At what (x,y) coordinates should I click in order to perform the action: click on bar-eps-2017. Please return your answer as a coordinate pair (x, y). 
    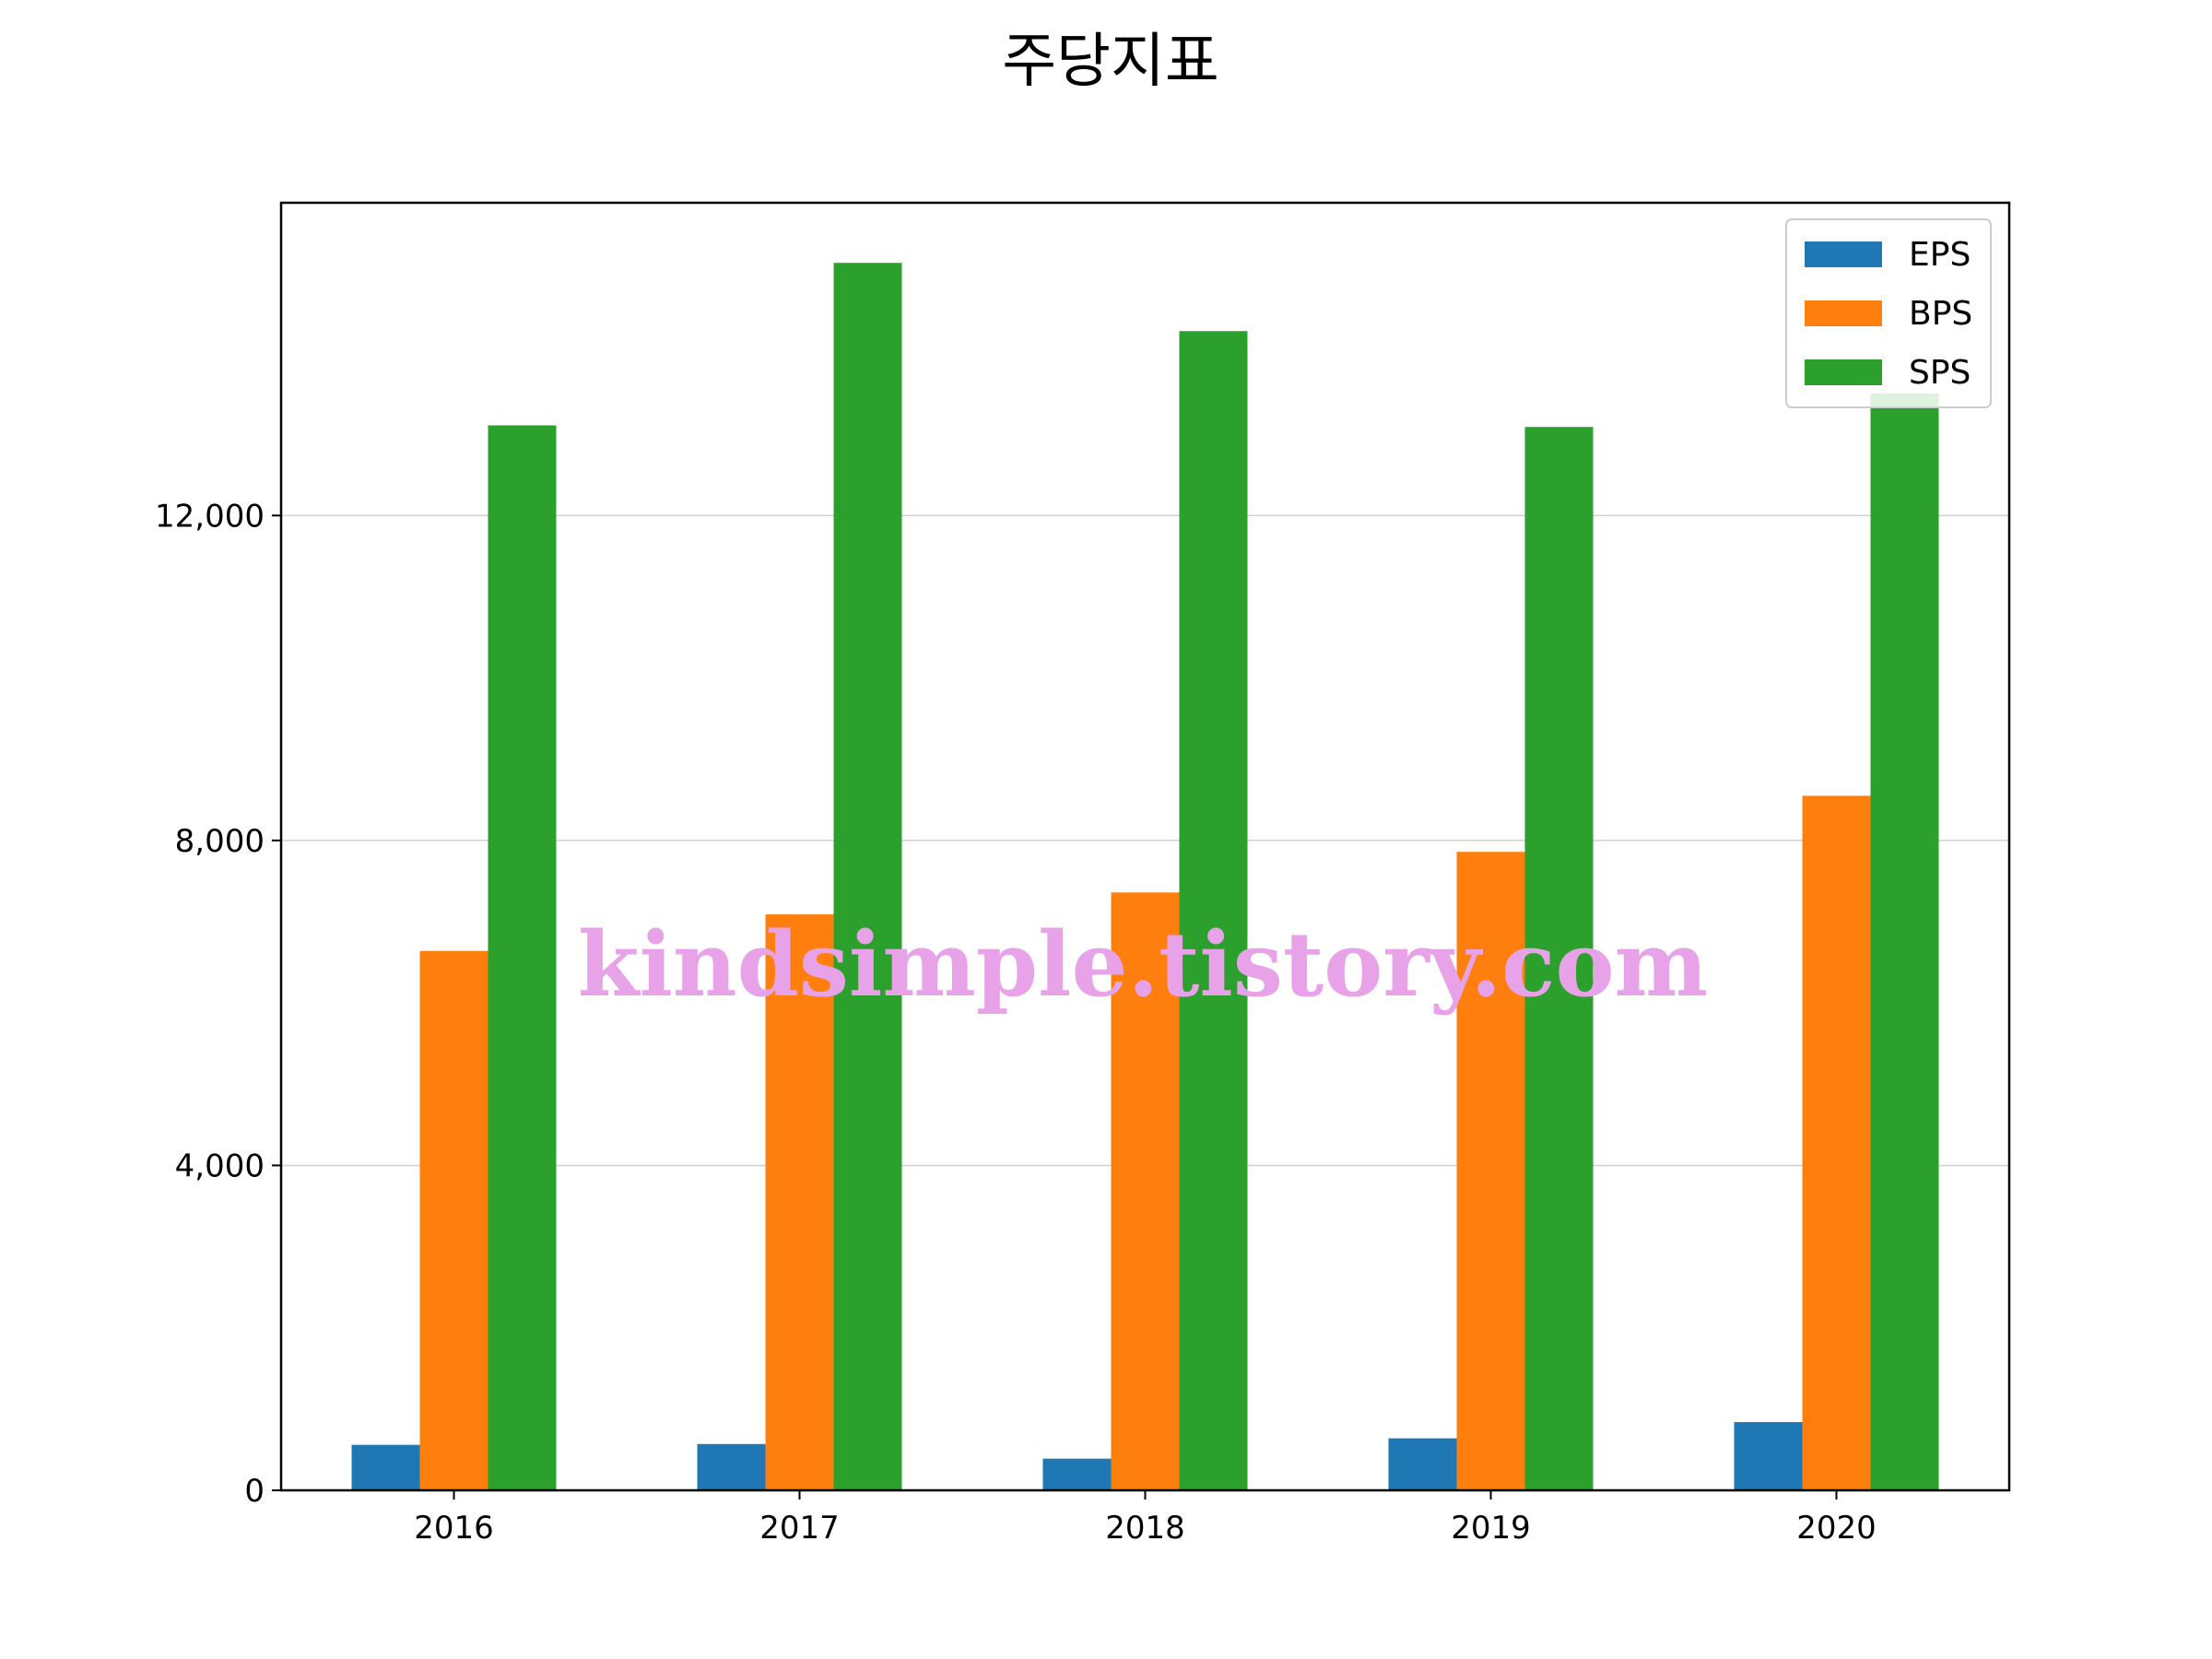
    Looking at the image, I should click on (731, 1466).